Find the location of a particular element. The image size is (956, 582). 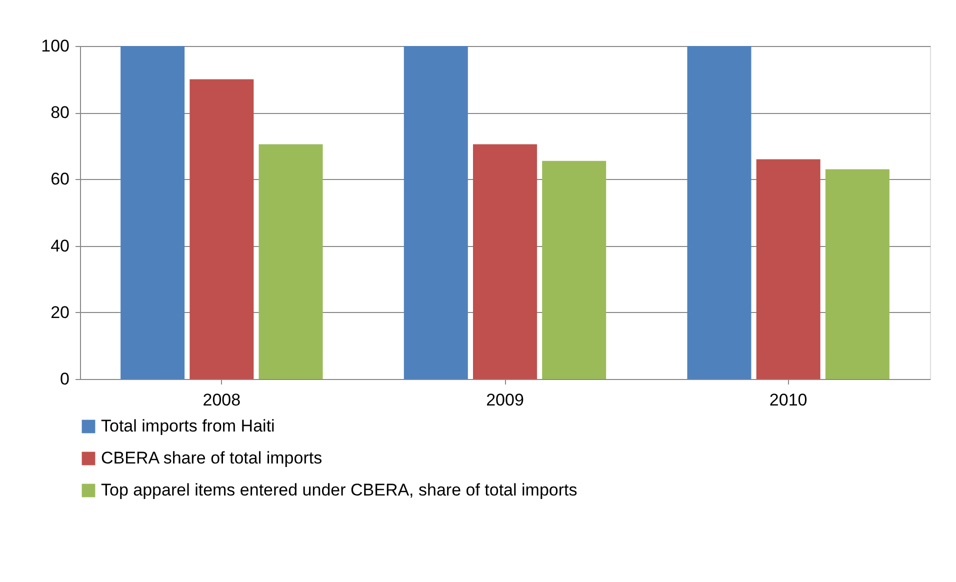

y-tick-label: 60 is located at coordinates (60, 179).